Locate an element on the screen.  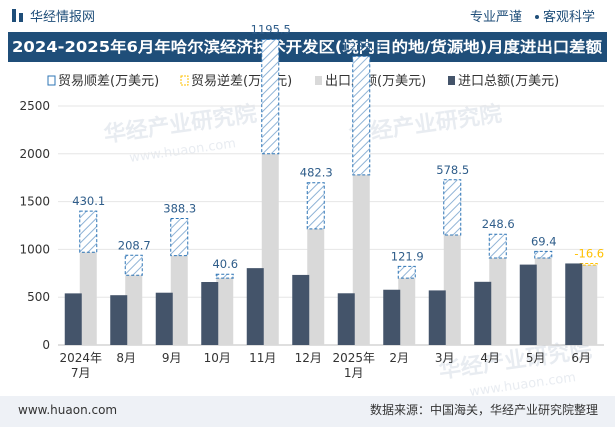
balance-label: 430.1 is located at coordinates (88, 201).